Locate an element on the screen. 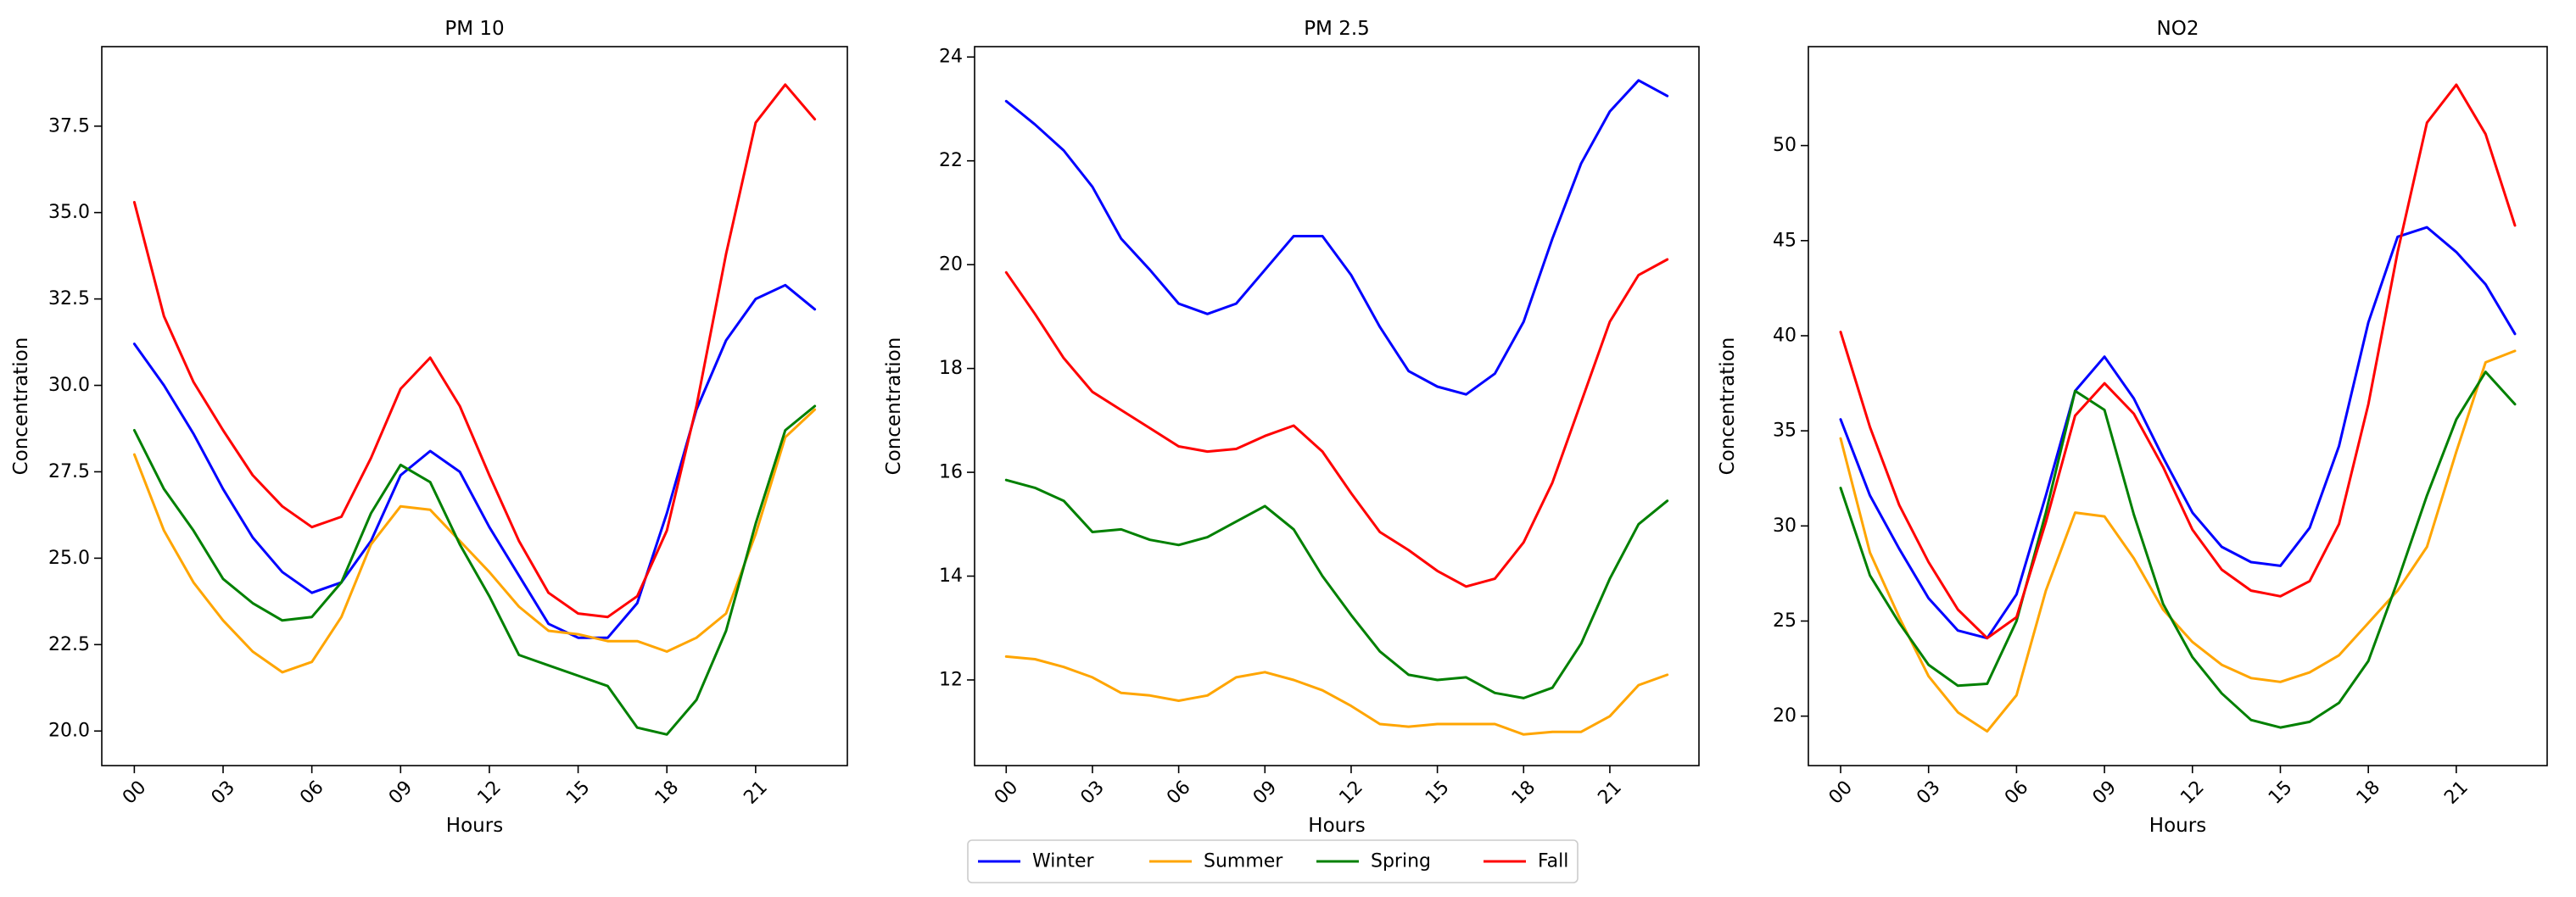 The width and height of the screenshot is (2576, 897). legend-label-winter: Winter is located at coordinates (1063, 861).